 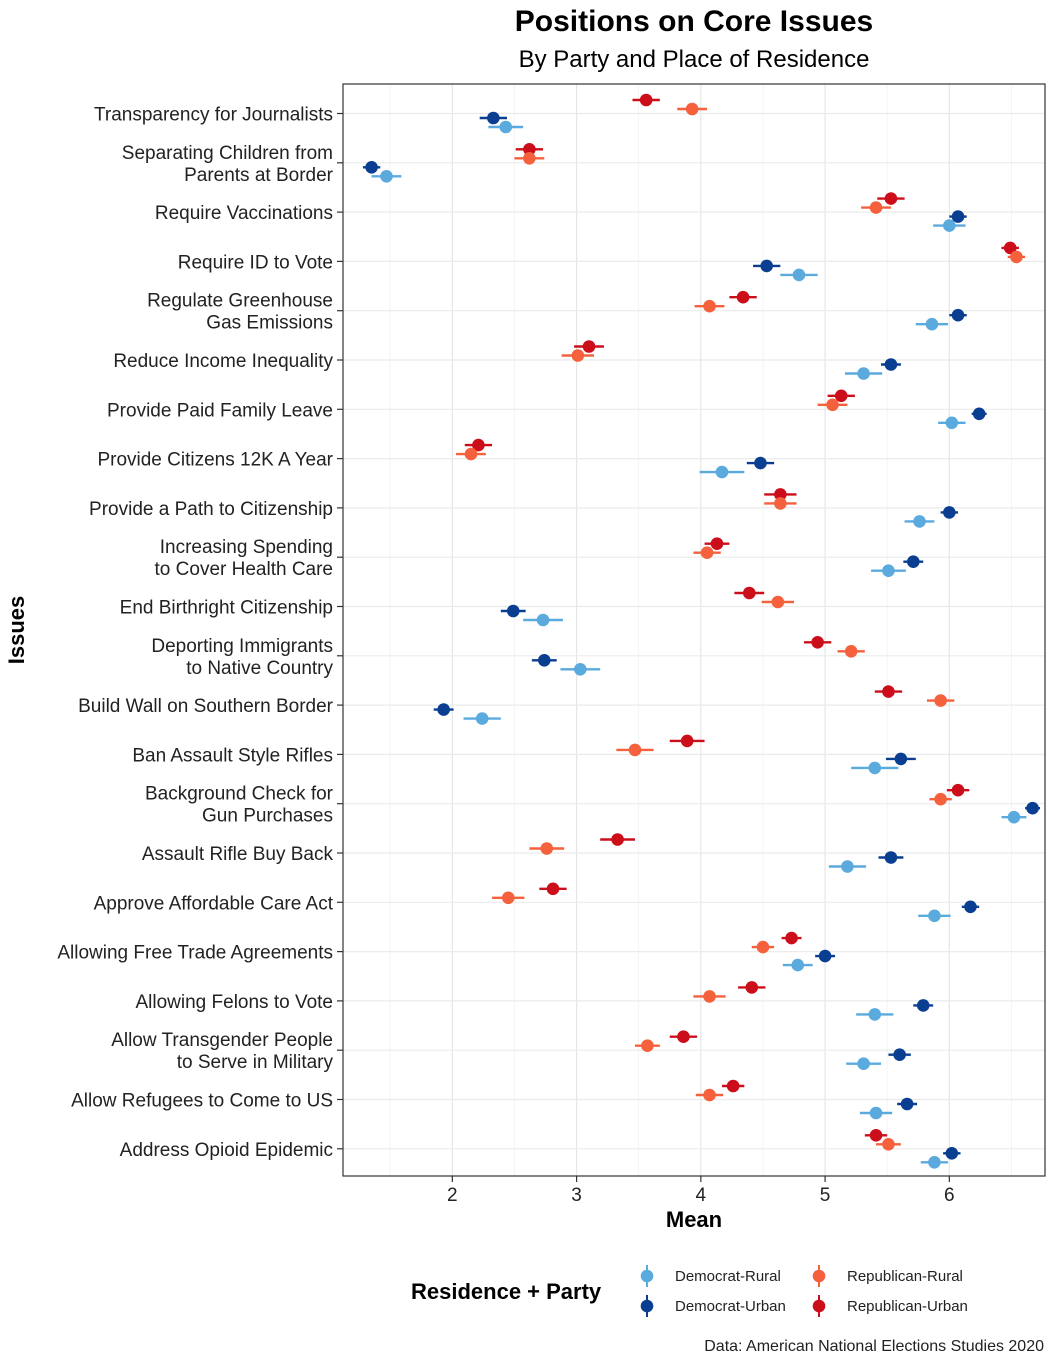 What do you see at coordinates (223, 361) in the screenshot?
I see `category-label: Reduce Income Inequality` at bounding box center [223, 361].